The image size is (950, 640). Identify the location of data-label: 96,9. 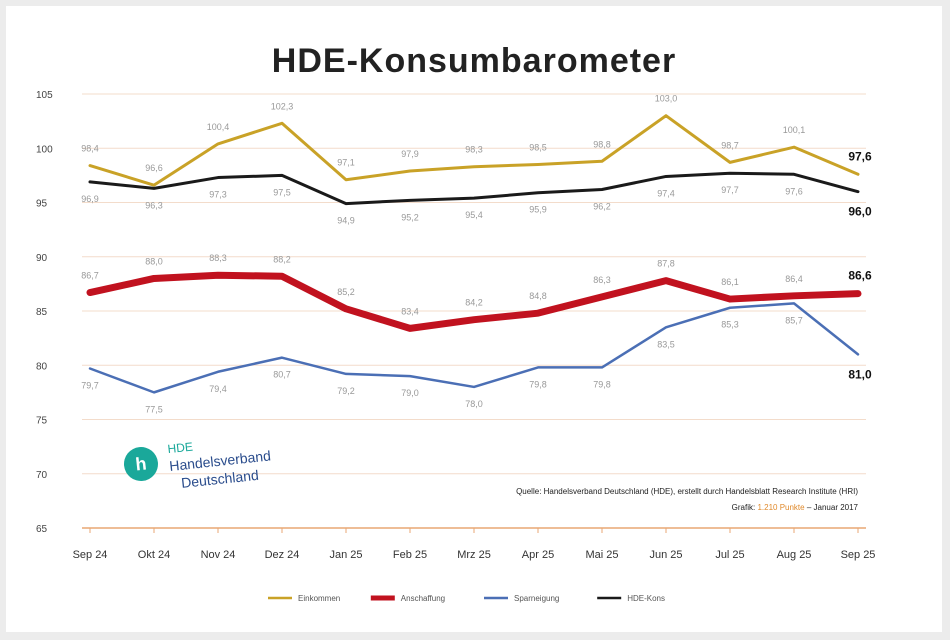
(90, 199).